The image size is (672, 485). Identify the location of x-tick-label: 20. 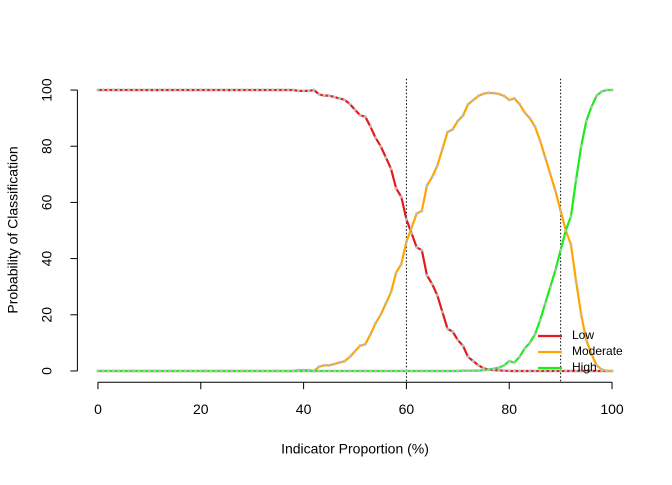
(201, 409).